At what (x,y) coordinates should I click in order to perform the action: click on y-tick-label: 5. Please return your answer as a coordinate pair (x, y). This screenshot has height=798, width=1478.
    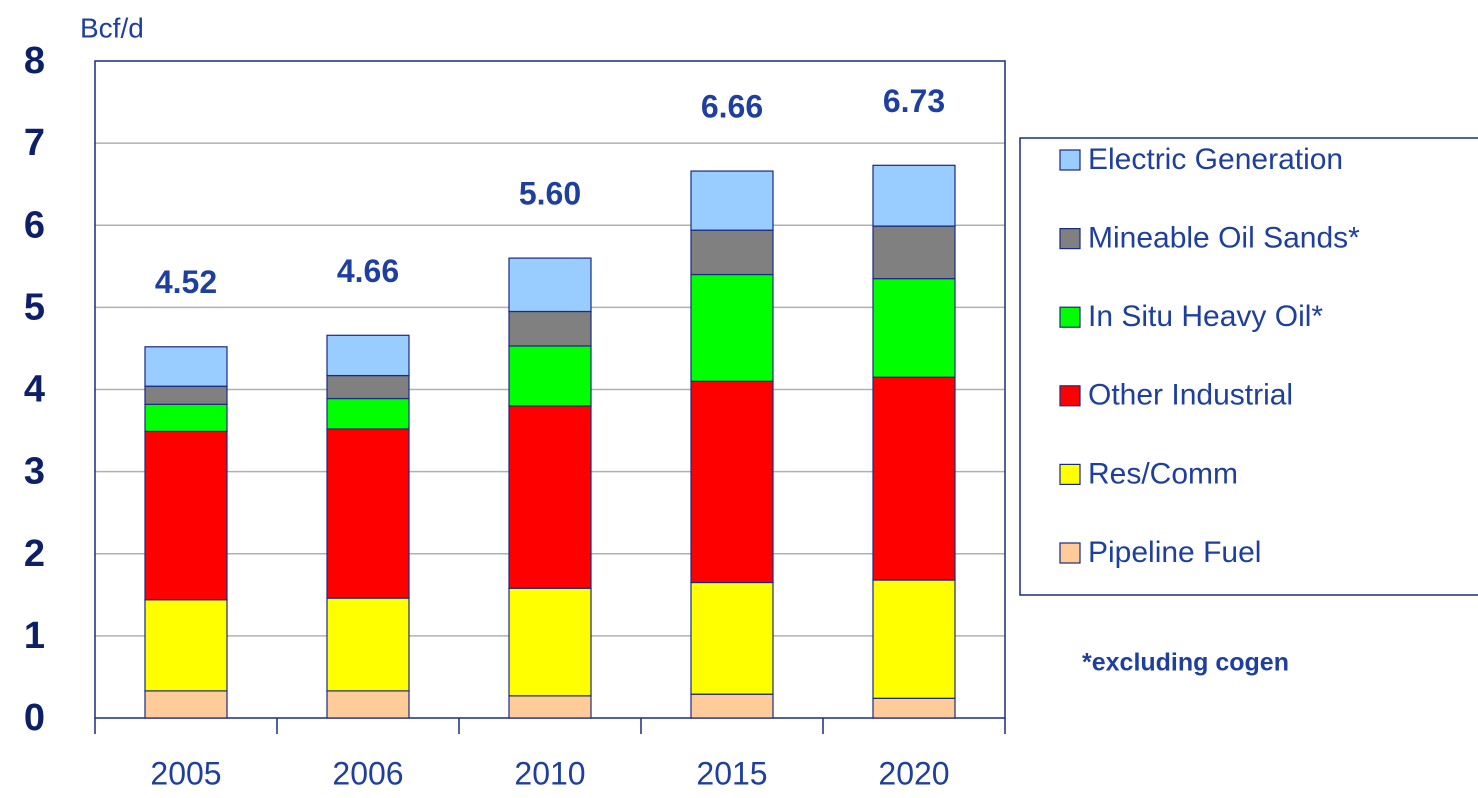
    Looking at the image, I should click on (34, 307).